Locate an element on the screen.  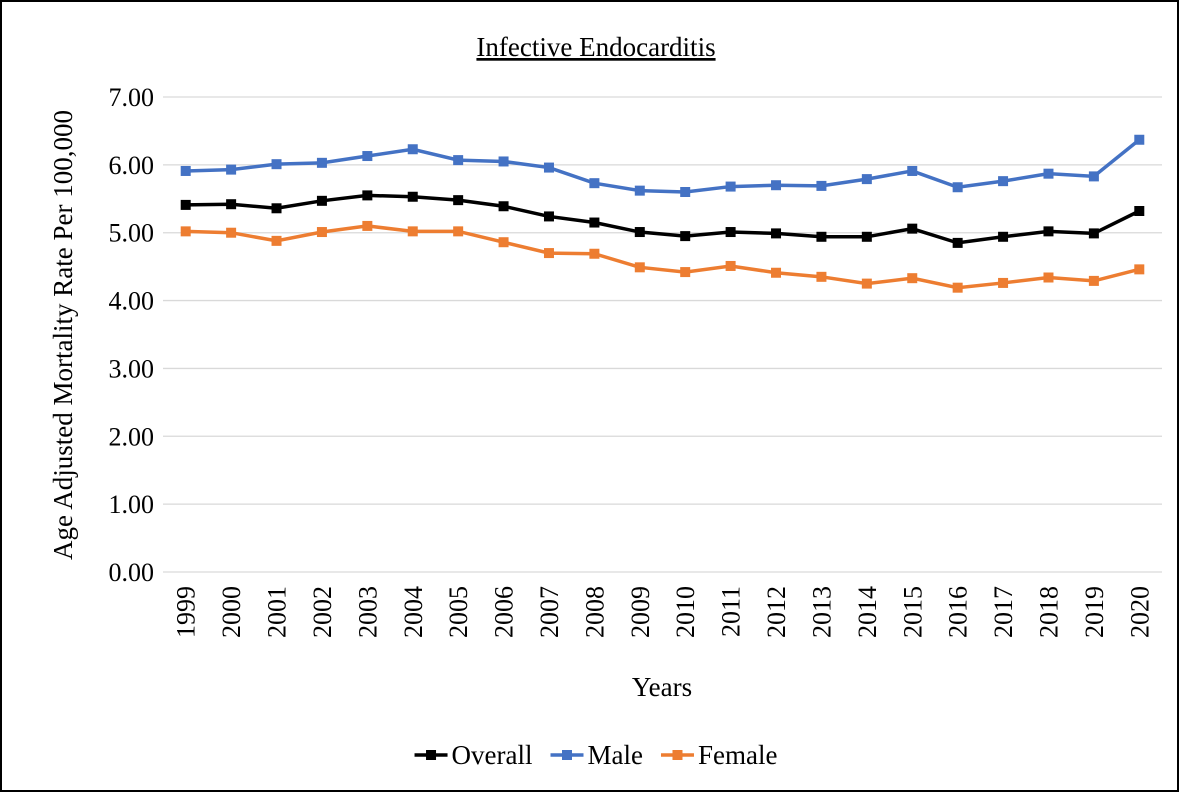
x-tick-label: 2019 is located at coordinates (1094, 612).